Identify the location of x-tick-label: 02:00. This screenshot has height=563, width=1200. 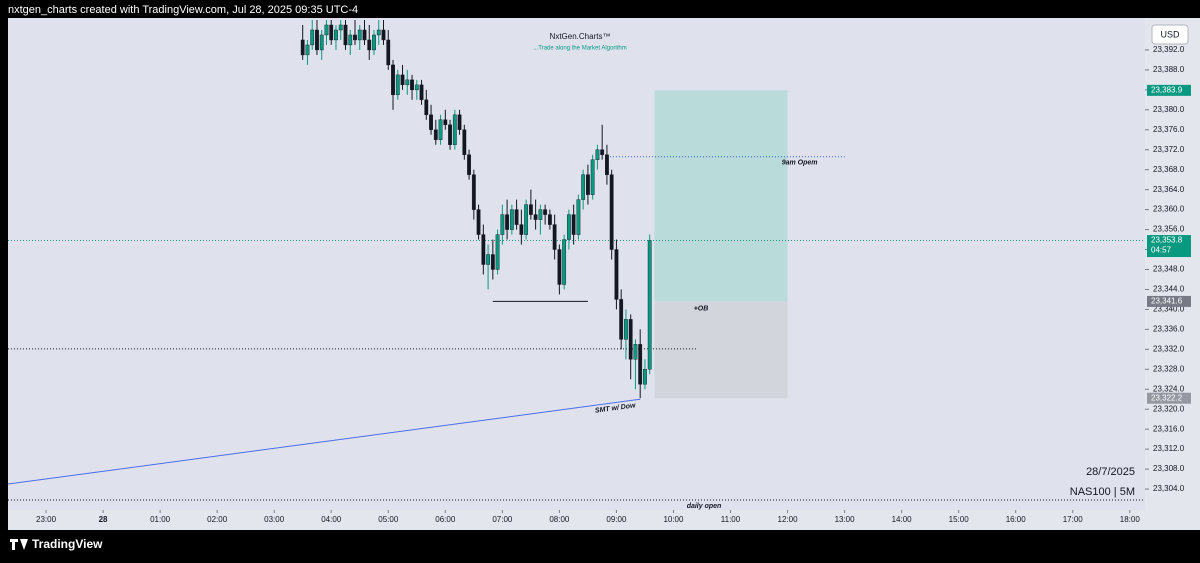
(217, 519).